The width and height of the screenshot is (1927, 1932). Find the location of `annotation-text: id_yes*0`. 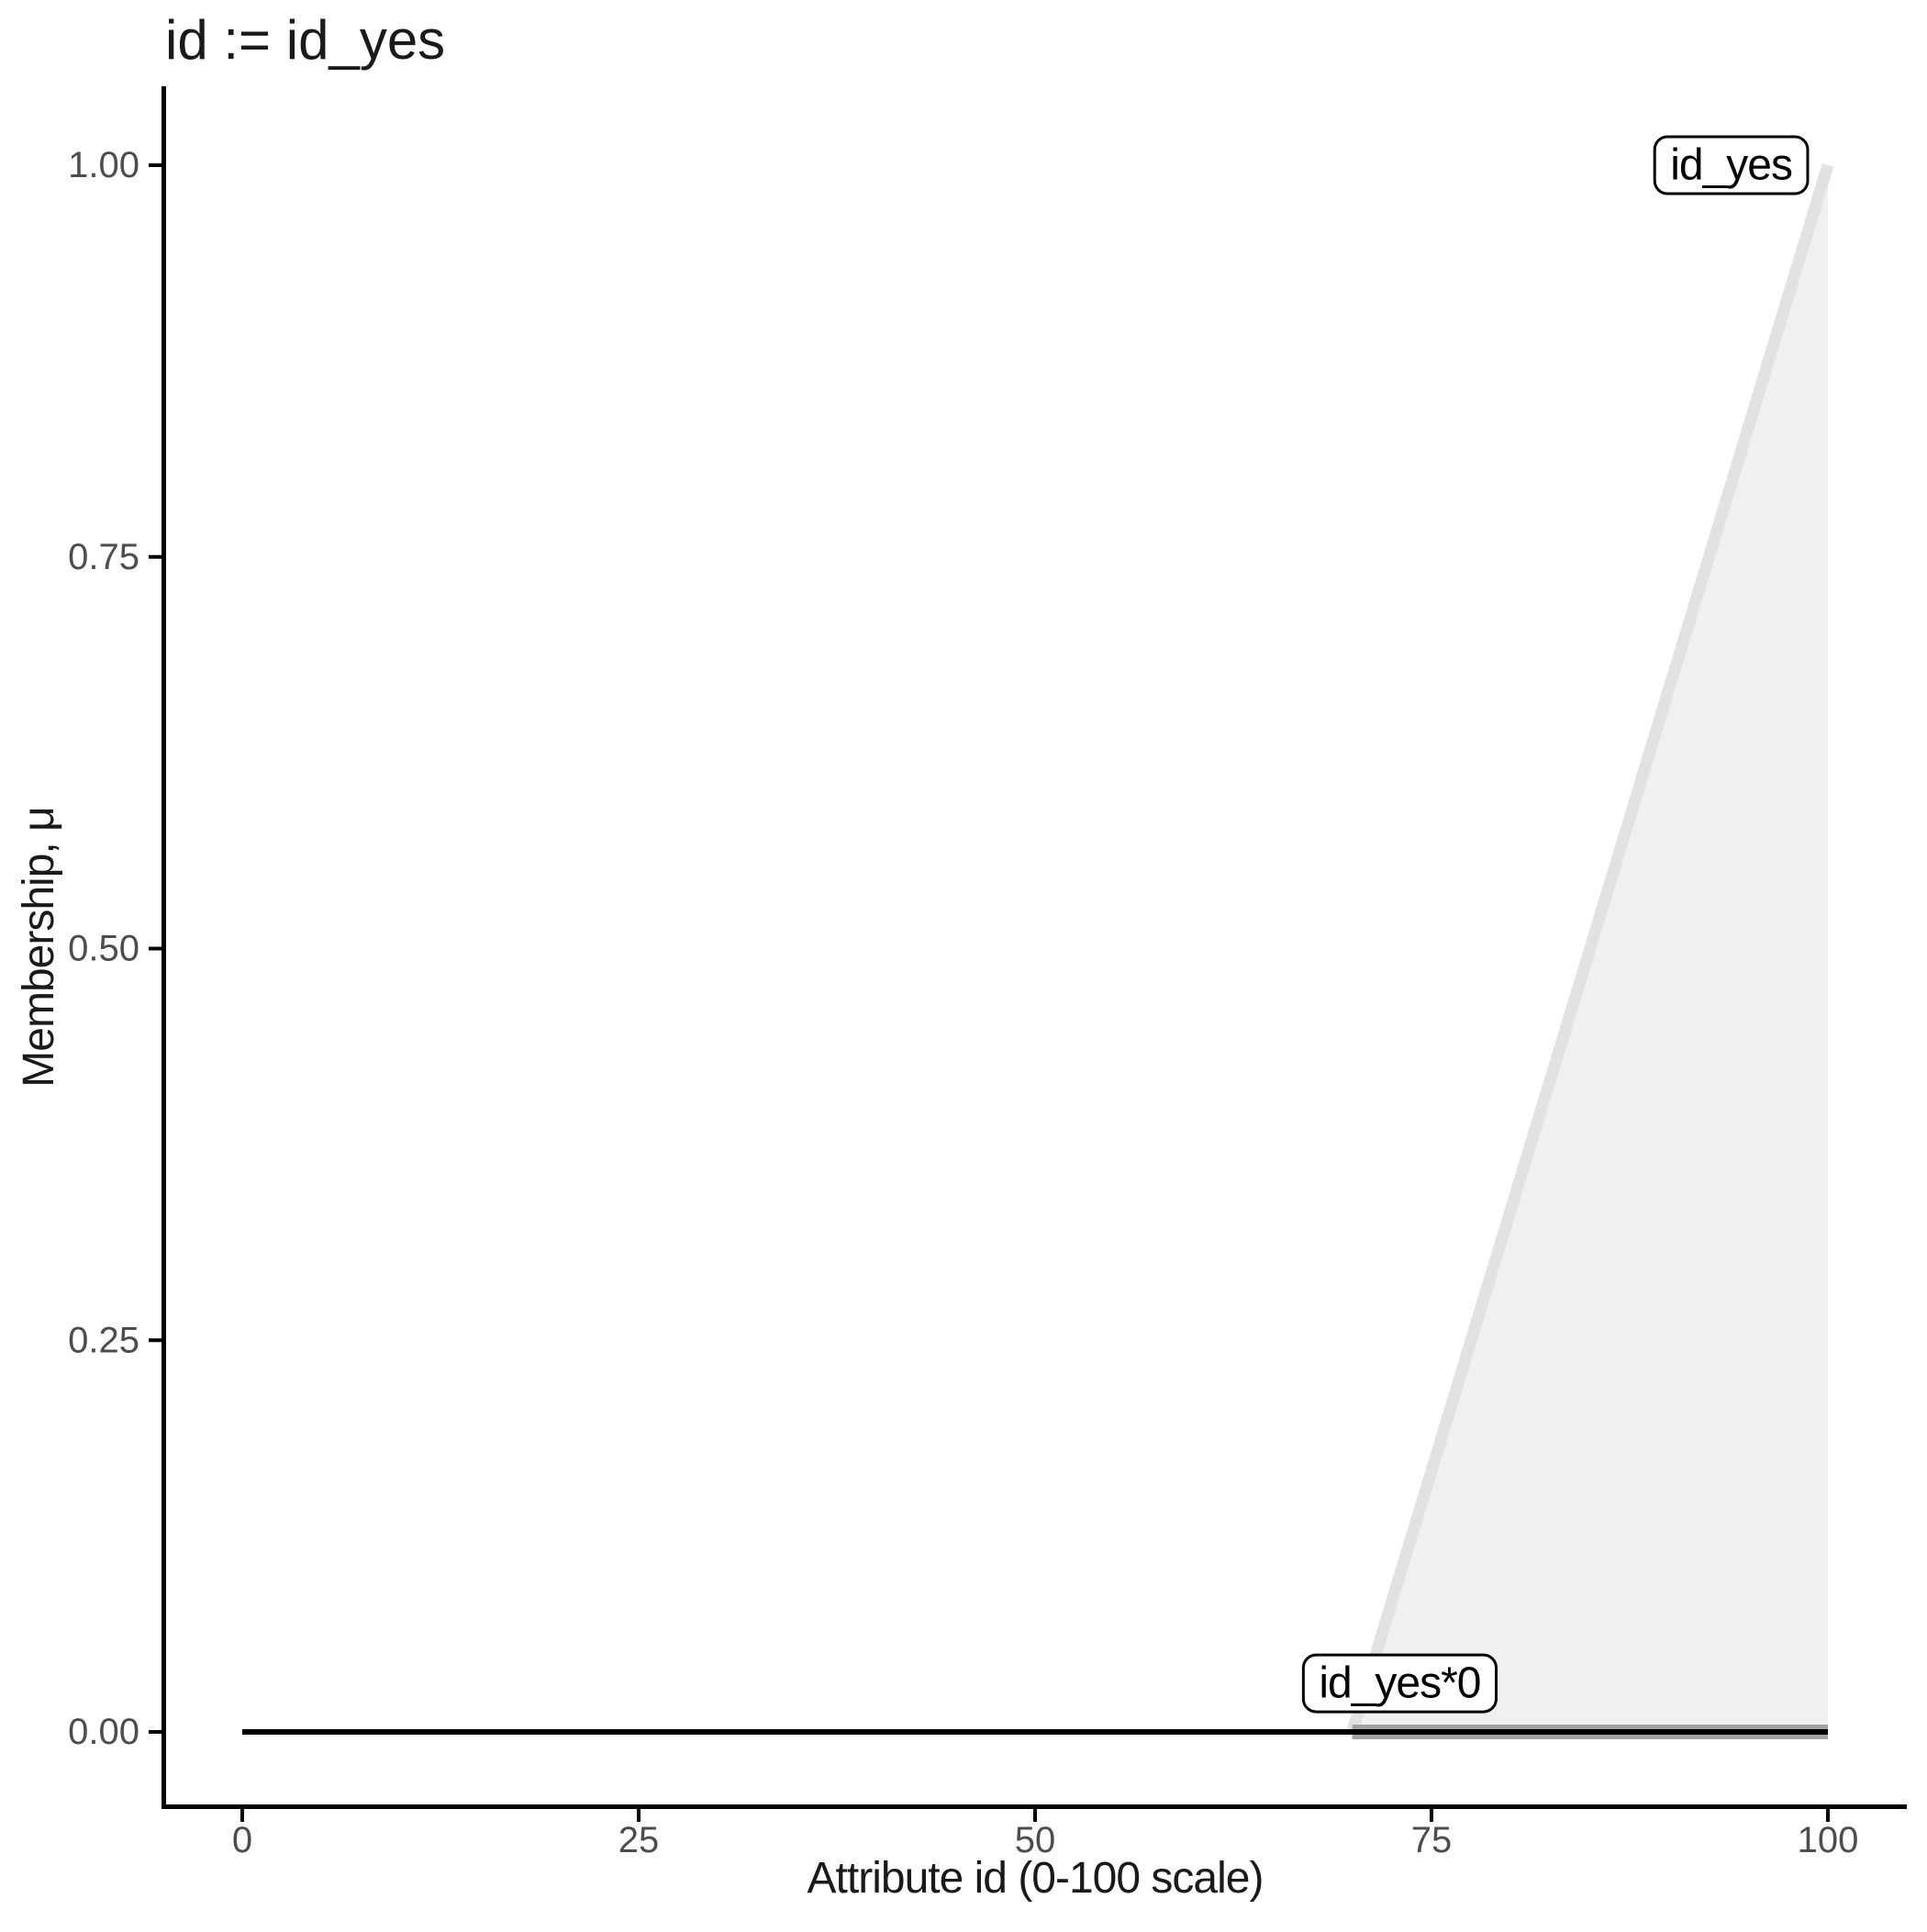

annotation-text: id_yes*0 is located at coordinates (1399, 1683).